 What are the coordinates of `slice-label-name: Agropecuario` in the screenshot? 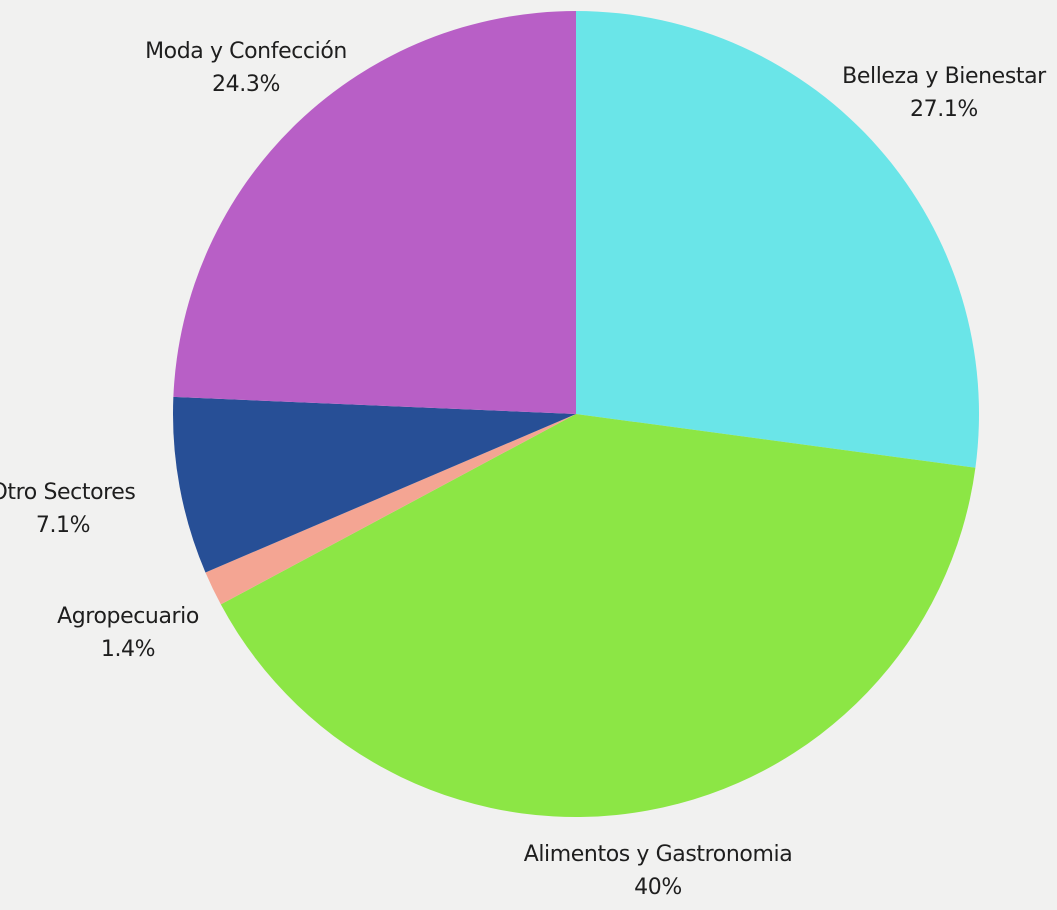 It's located at (128, 616).